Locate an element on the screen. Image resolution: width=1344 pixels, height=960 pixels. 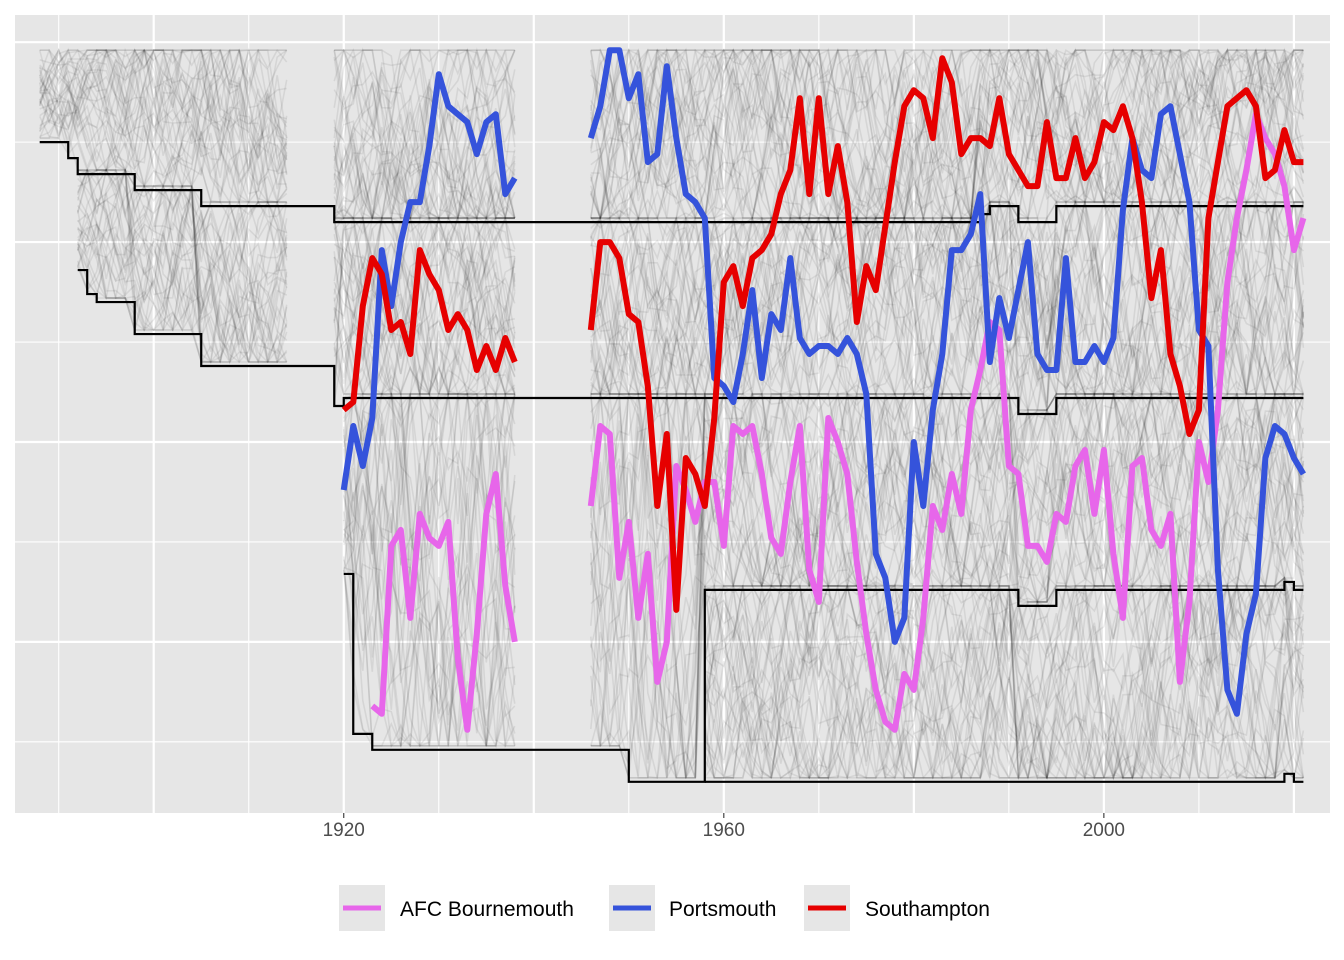
legend-label: AFC Bournemouth is located at coordinates (487, 909).